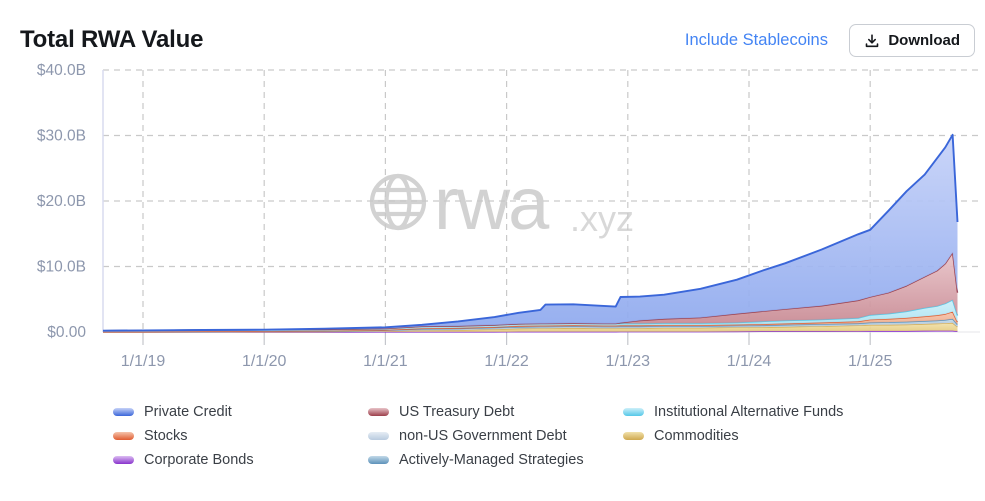  What do you see at coordinates (240, 412) in the screenshot?
I see `legend-item-private_credit: Private Credit` at bounding box center [240, 412].